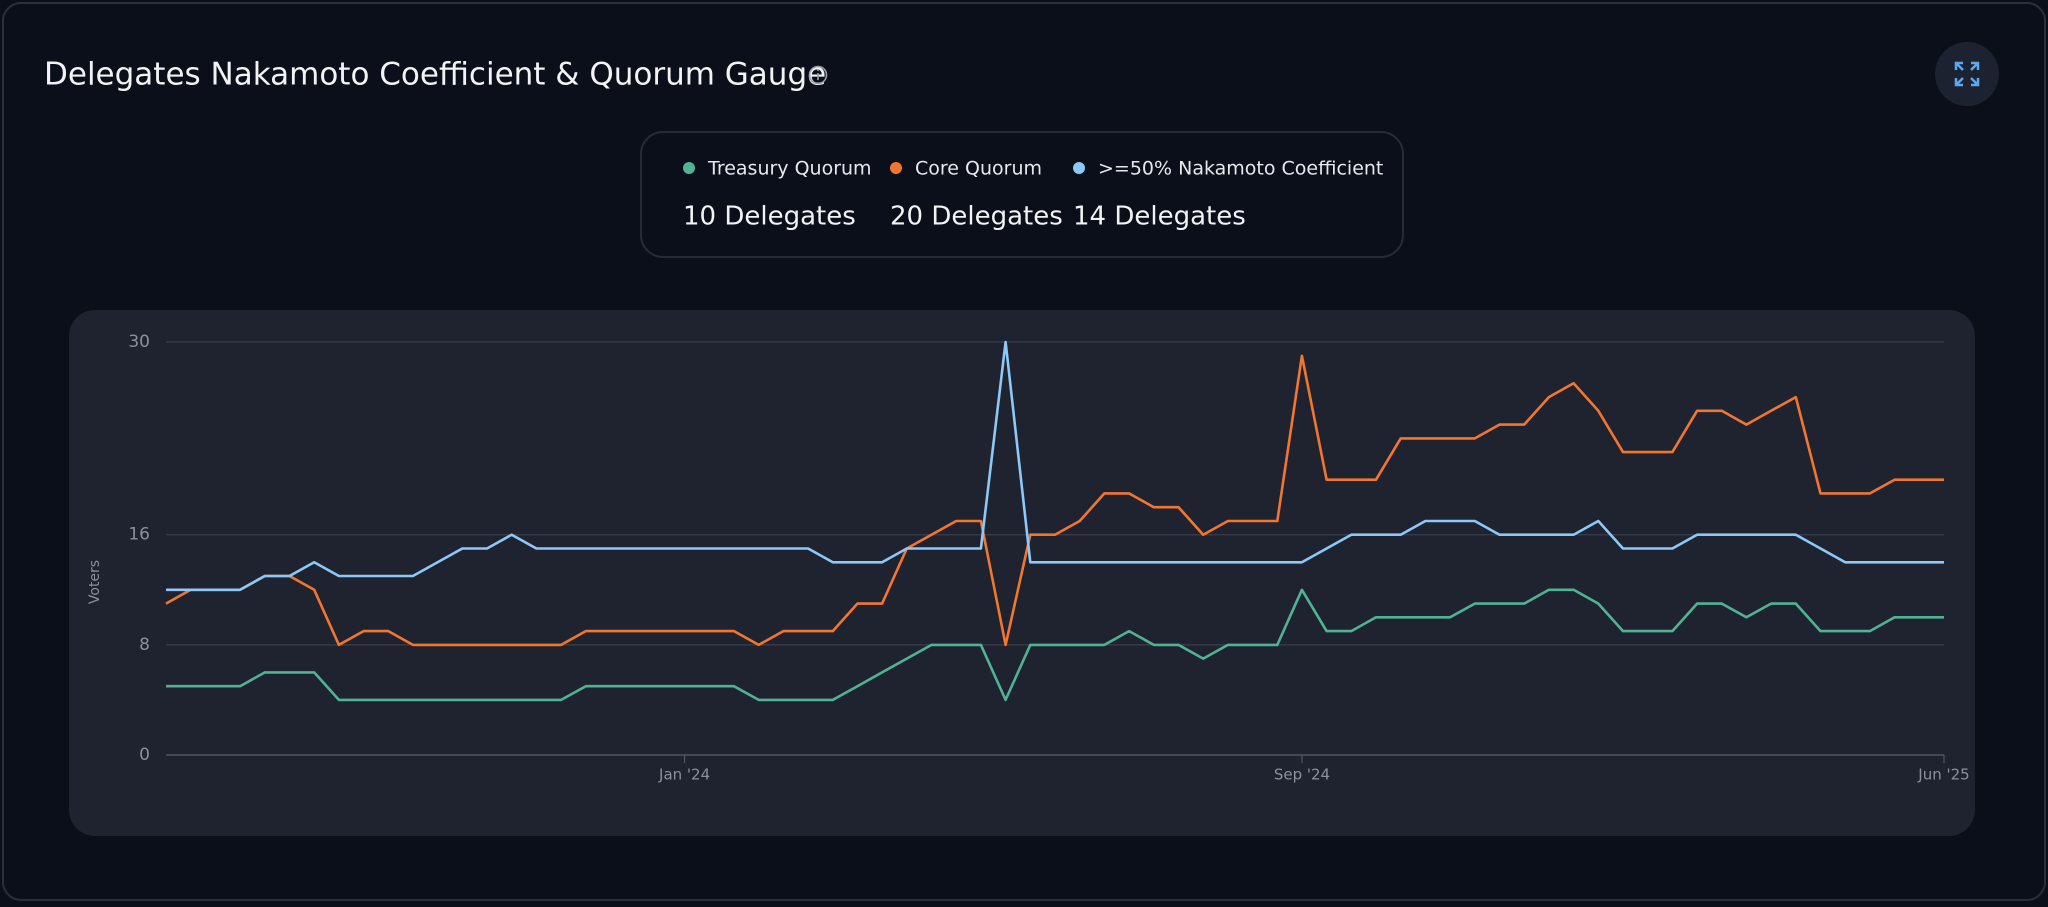 The image size is (2048, 907). I want to click on legend-summary: 10 Delegates, so click(769, 217).